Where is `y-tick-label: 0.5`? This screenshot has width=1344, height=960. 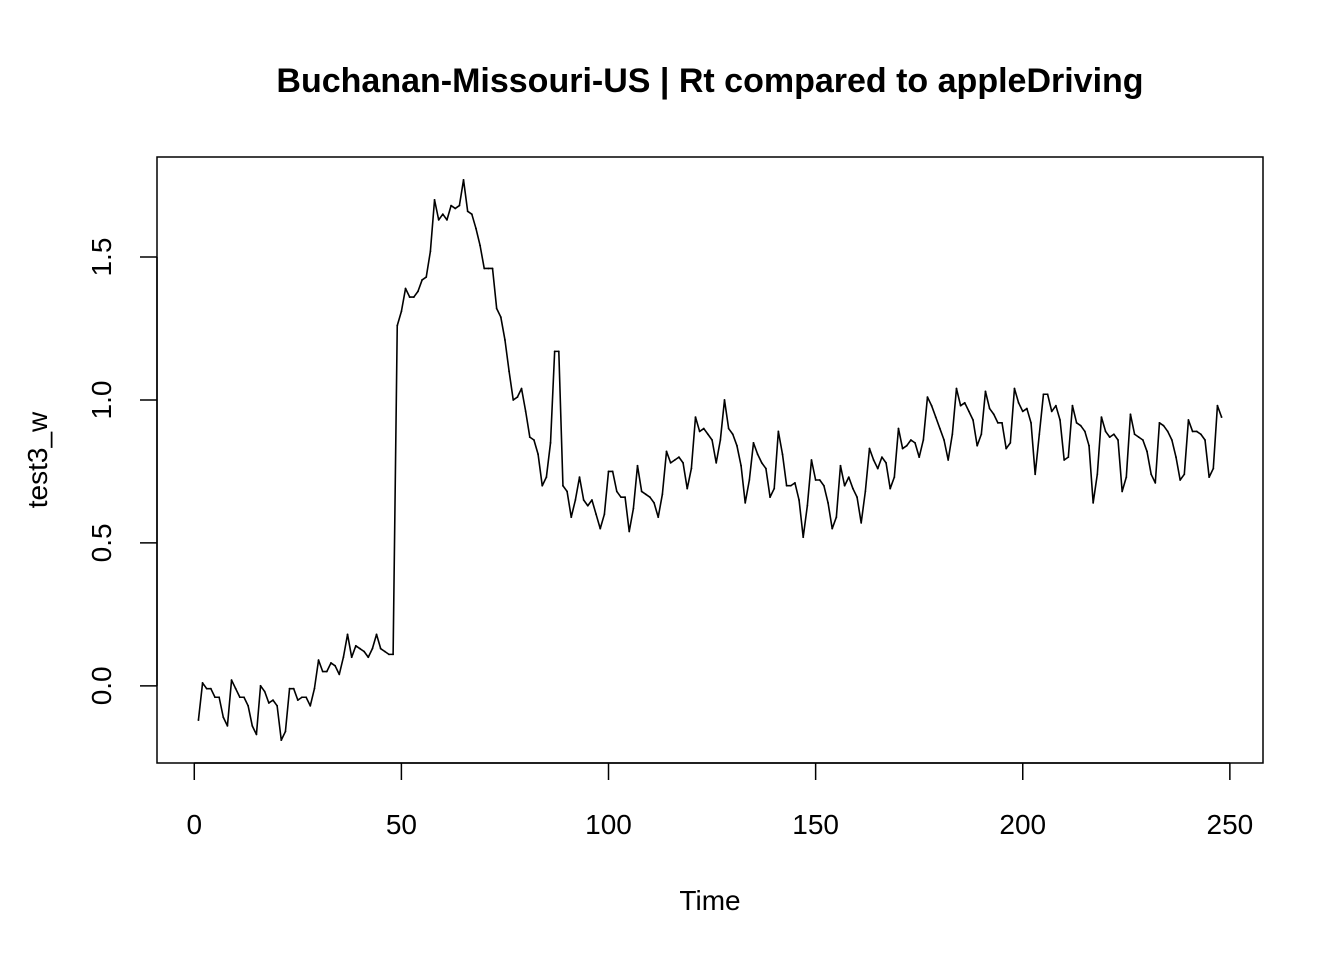
y-tick-label: 0.5 is located at coordinates (101, 542).